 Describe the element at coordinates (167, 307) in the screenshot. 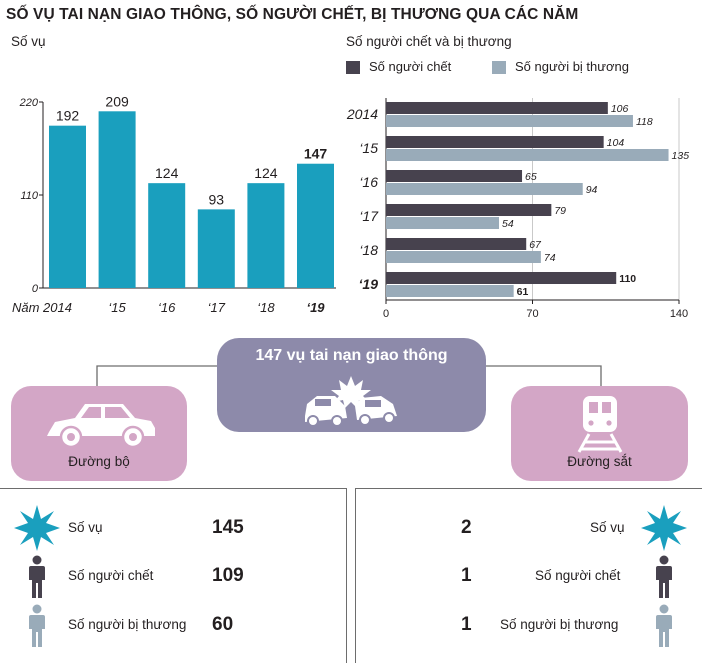

I see `x-tick-label: ‘16` at that location.